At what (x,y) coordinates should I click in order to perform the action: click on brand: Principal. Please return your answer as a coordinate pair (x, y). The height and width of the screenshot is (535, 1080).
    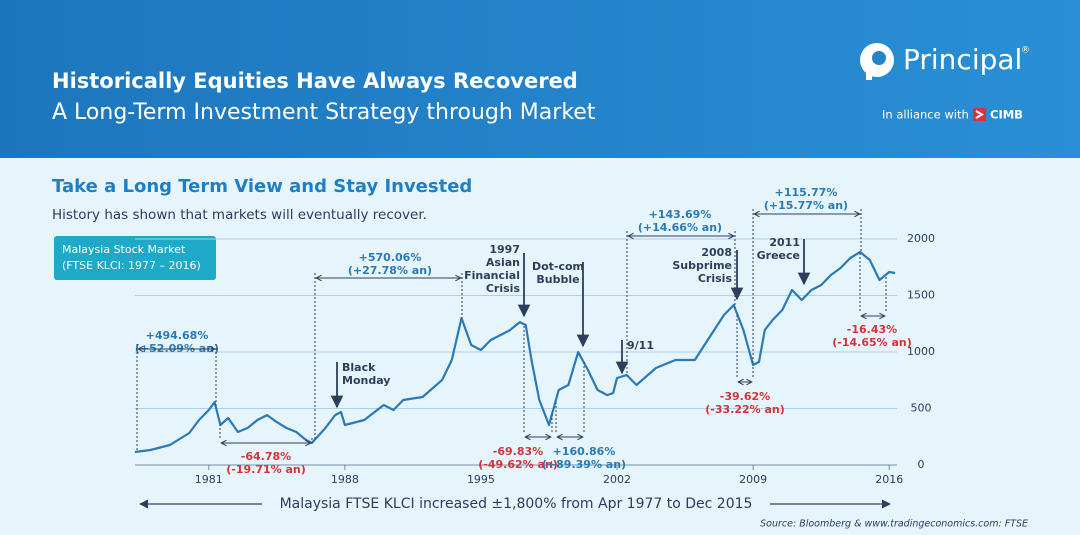
    Looking at the image, I should click on (962, 59).